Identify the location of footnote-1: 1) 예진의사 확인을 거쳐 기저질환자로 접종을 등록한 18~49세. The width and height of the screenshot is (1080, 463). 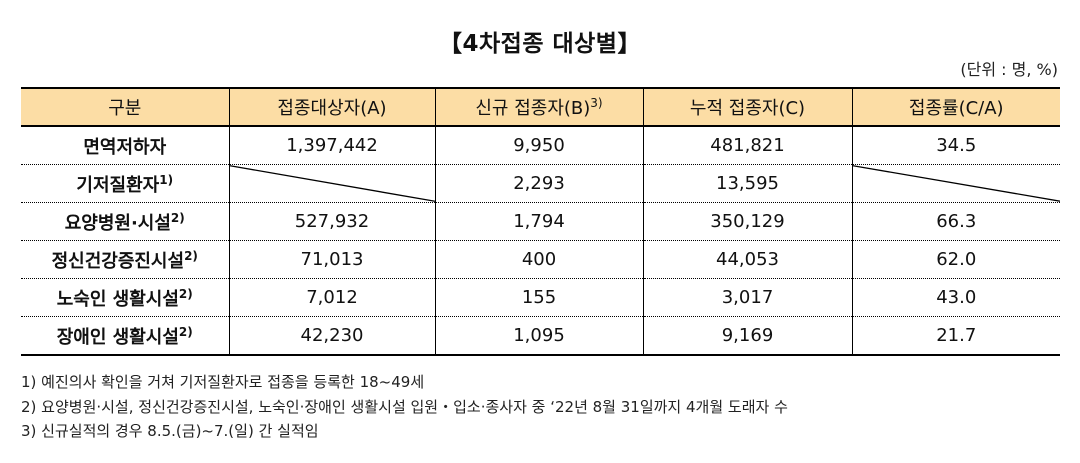
(223, 382).